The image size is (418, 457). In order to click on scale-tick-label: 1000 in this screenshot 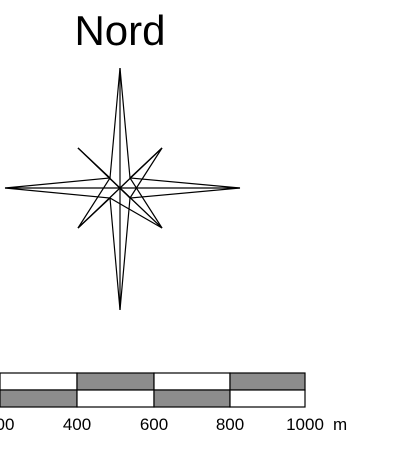, I will do `click(305, 424)`.